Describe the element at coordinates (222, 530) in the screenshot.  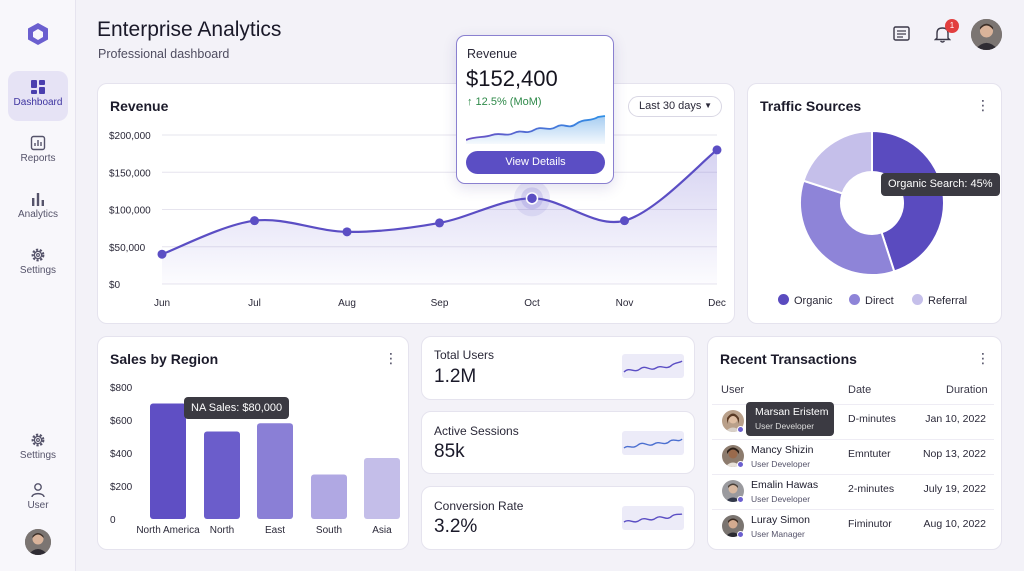
I see `x-tick-label: North` at that location.